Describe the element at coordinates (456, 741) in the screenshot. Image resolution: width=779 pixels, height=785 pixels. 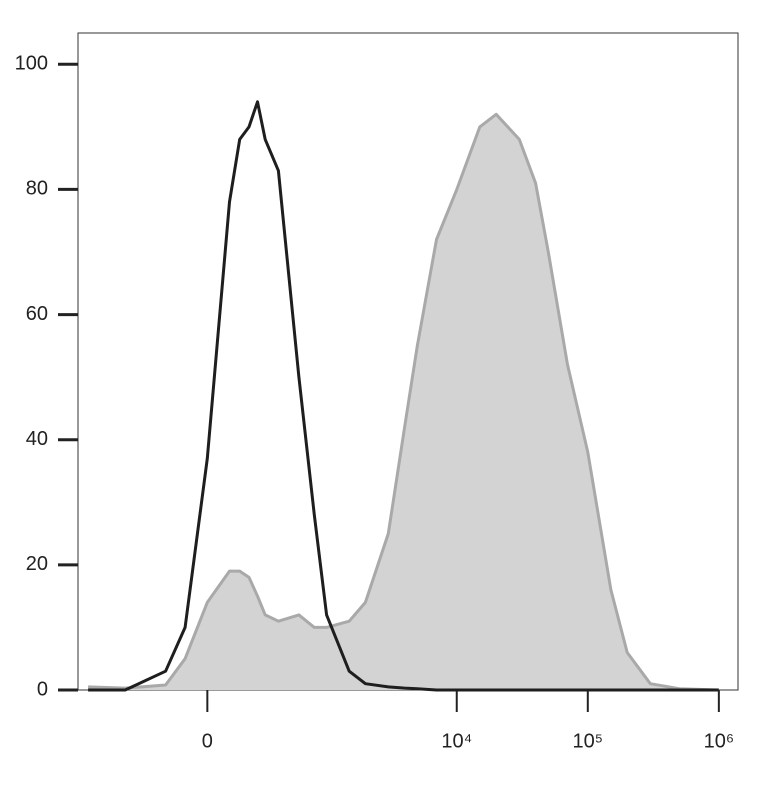
I see `x-tick-label: 10⁴` at that location.